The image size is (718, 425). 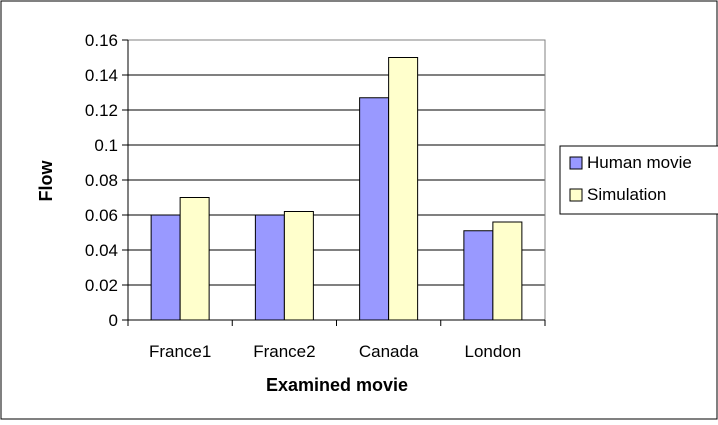 What do you see at coordinates (389, 351) in the screenshot?
I see `x-tick-label: Canada` at bounding box center [389, 351].